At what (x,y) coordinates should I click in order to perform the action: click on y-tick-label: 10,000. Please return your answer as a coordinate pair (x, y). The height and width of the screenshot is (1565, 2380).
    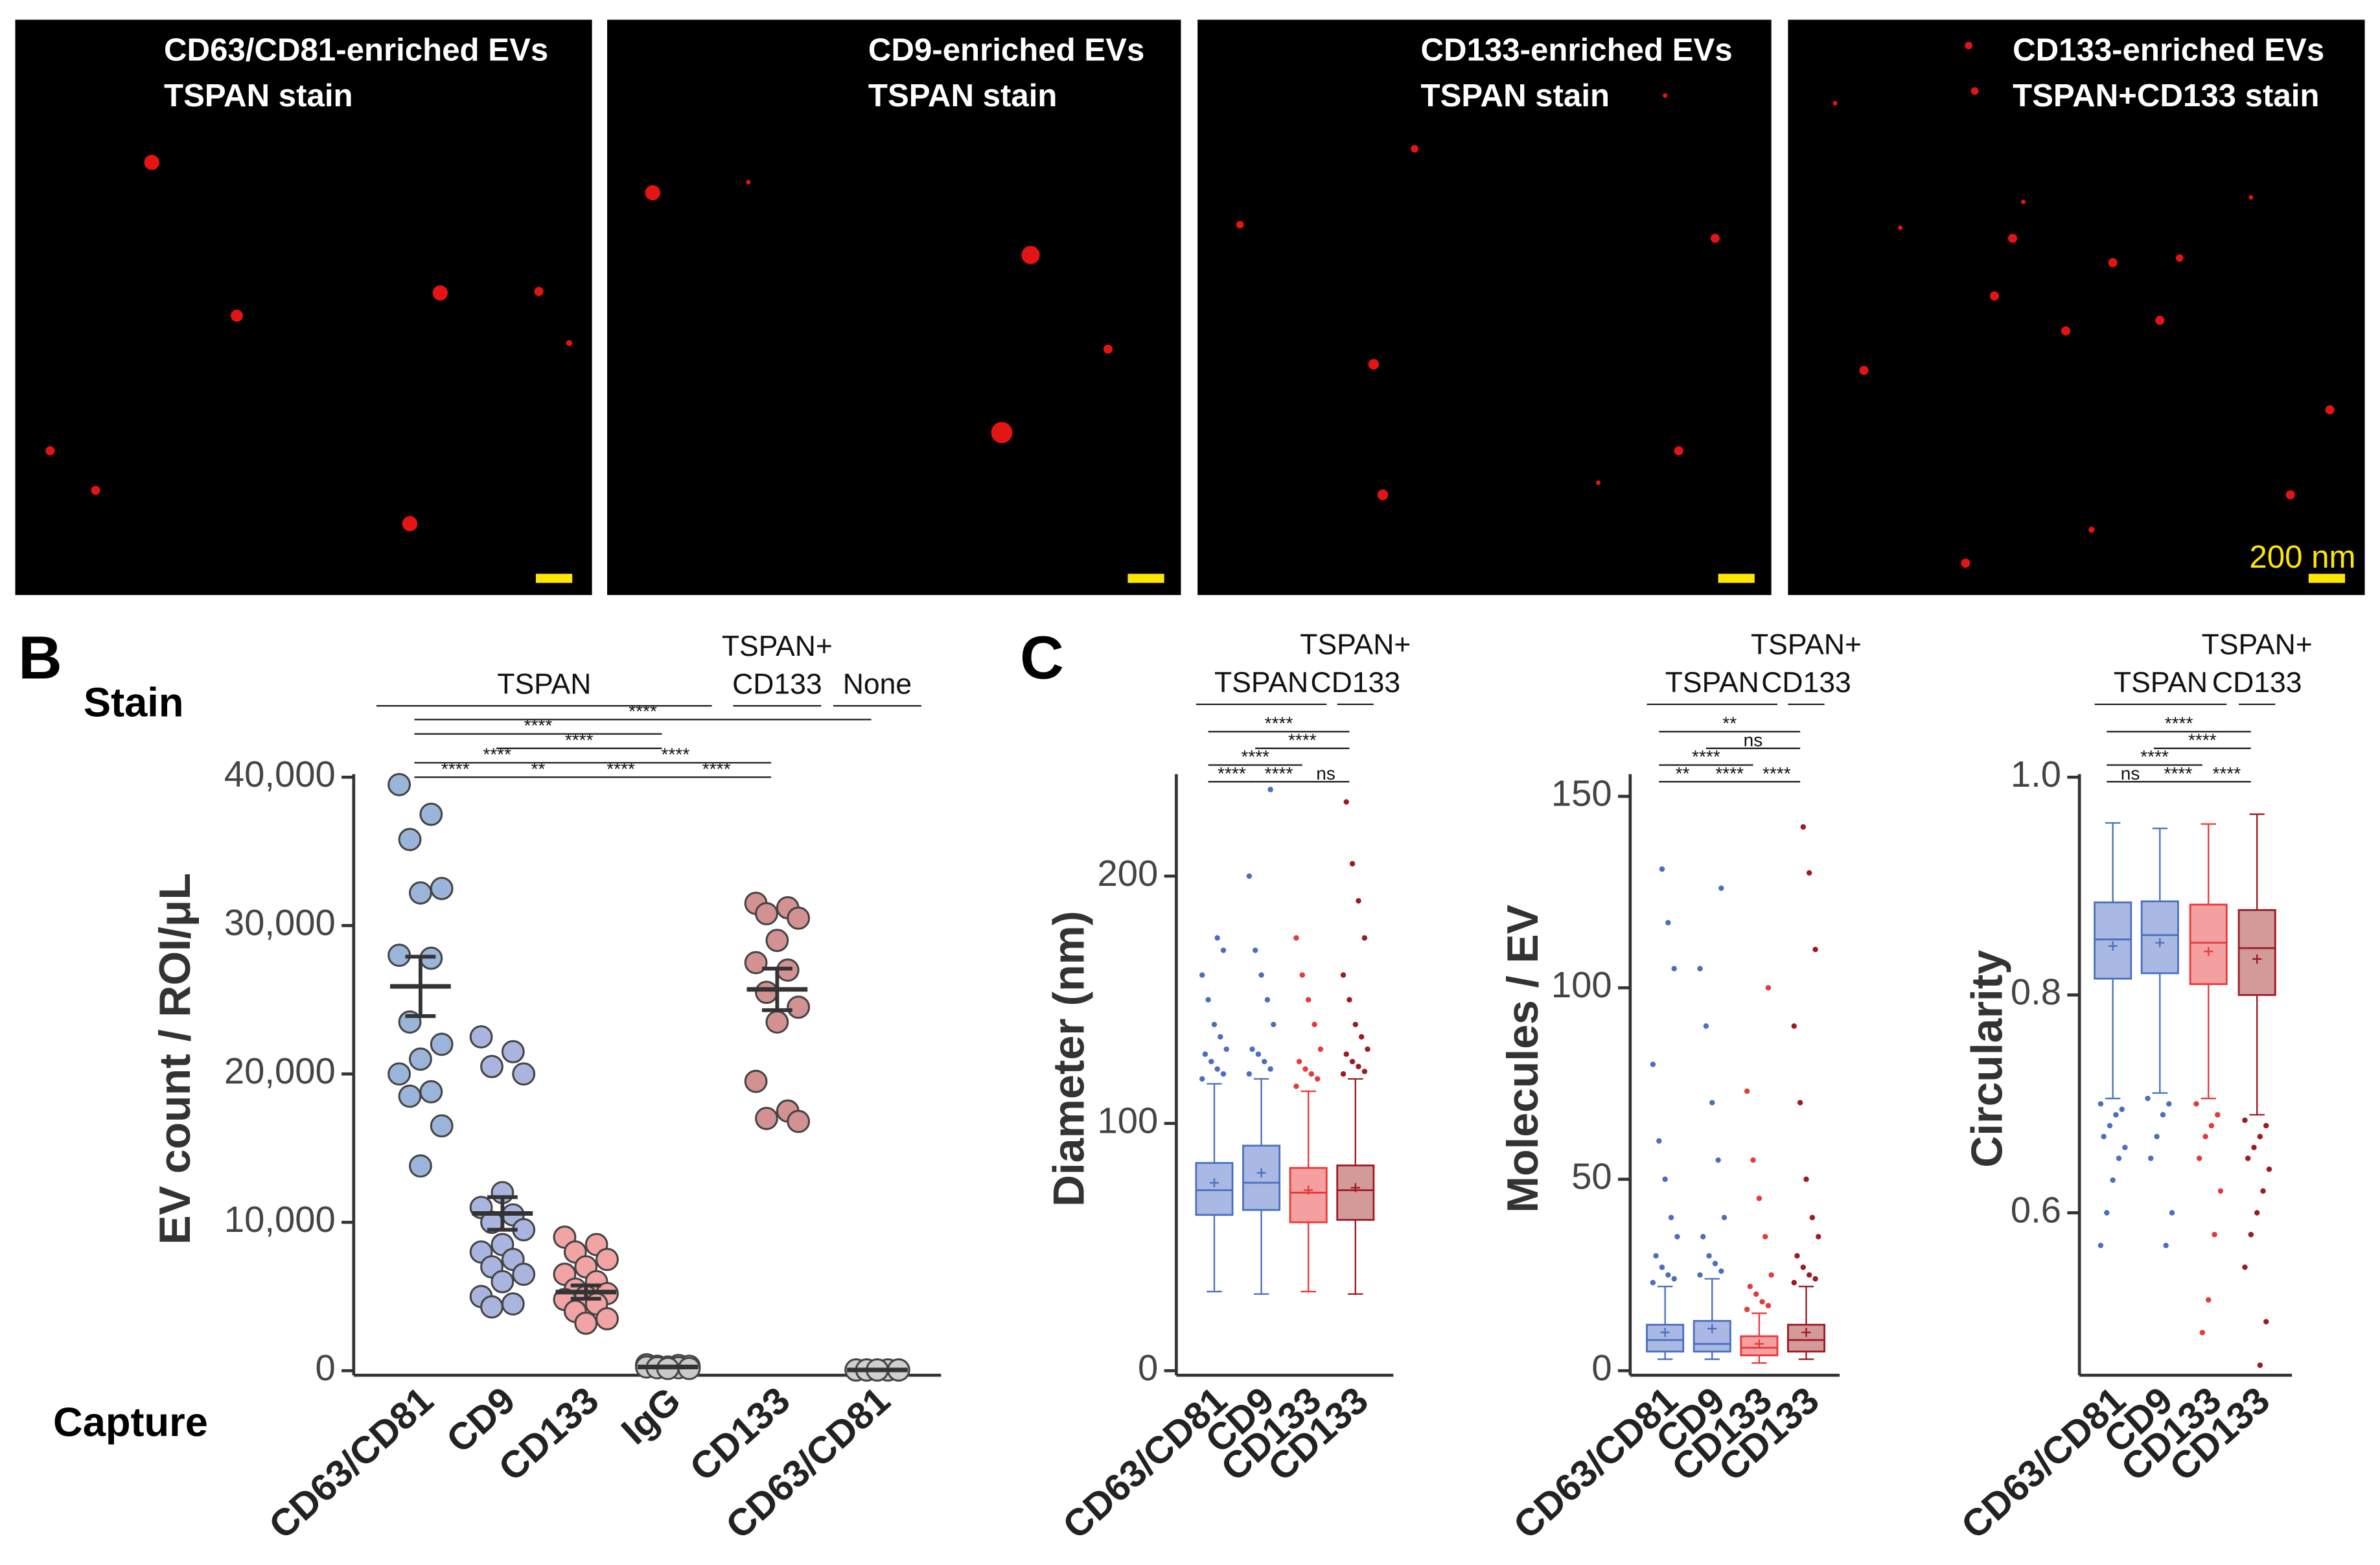
    Looking at the image, I should click on (280, 1219).